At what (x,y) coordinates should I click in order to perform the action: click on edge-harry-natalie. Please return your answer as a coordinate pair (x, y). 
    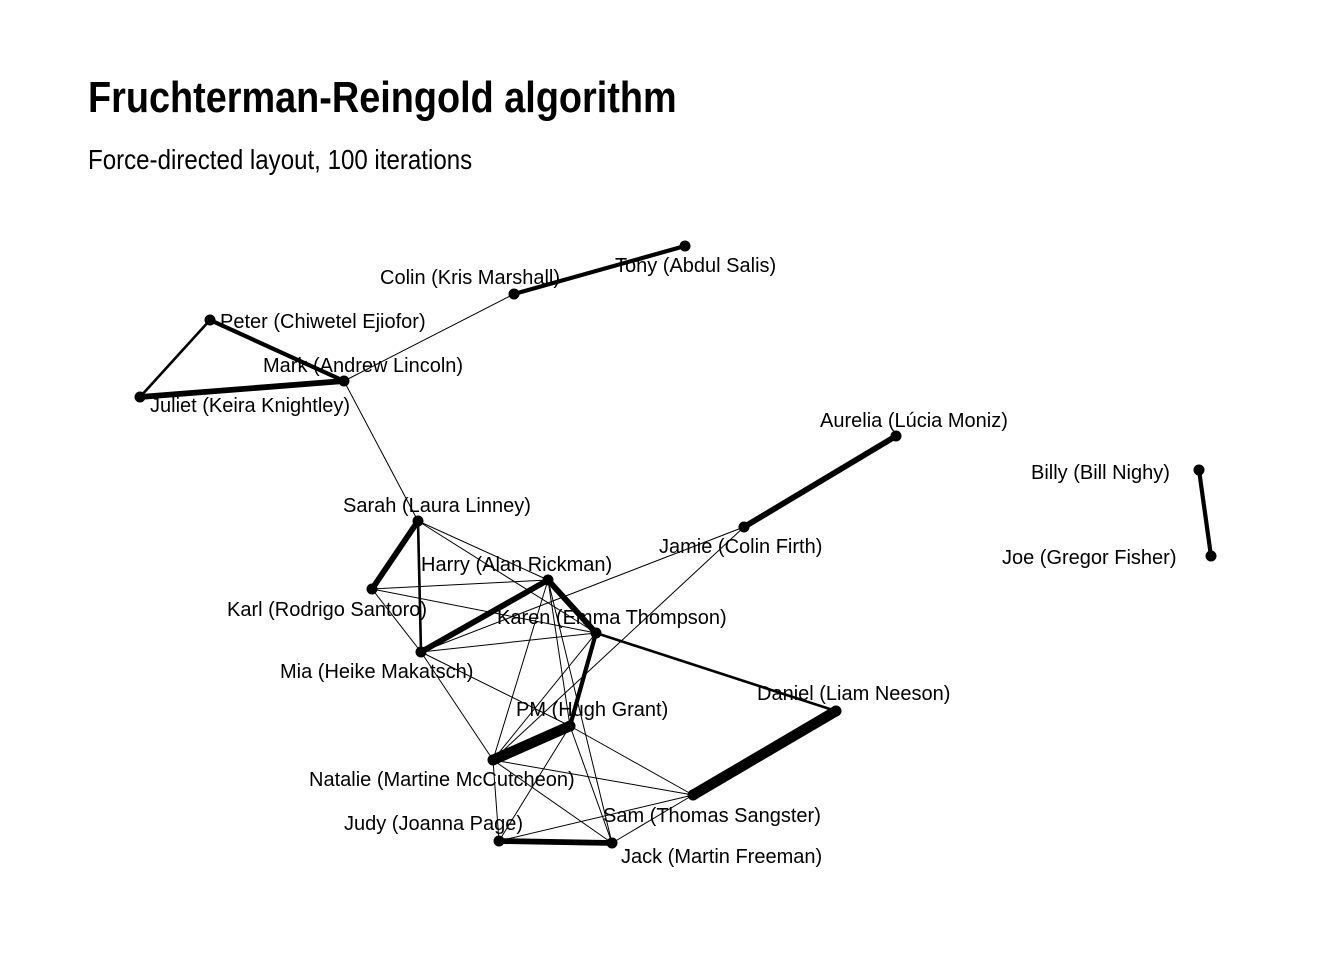
    Looking at the image, I should click on (520, 670).